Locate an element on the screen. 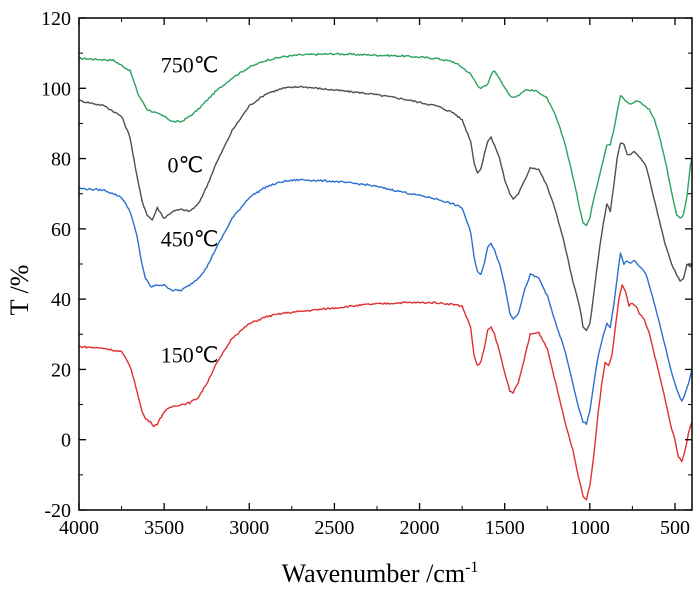 The image size is (700, 594). y-tick-label: 0 is located at coordinates (66, 441).